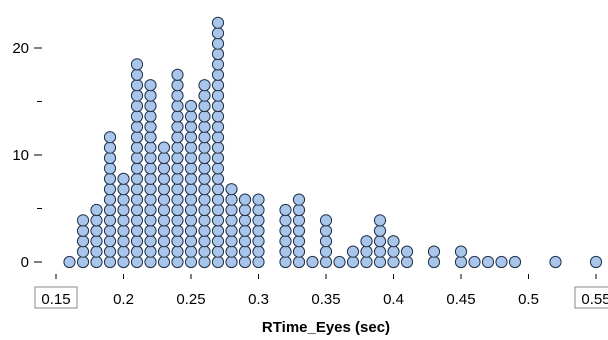 Image resolution: width=608 pixels, height=340 pixels. I want to click on y-tick-label: 20, so click(20, 48).